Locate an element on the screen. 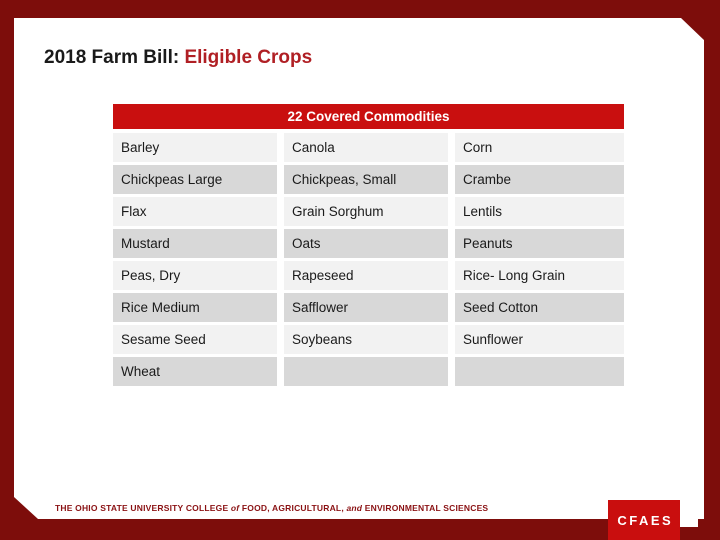 The height and width of the screenshot is (540, 720). title-highlight: Eligible Crops is located at coordinates (248, 57).